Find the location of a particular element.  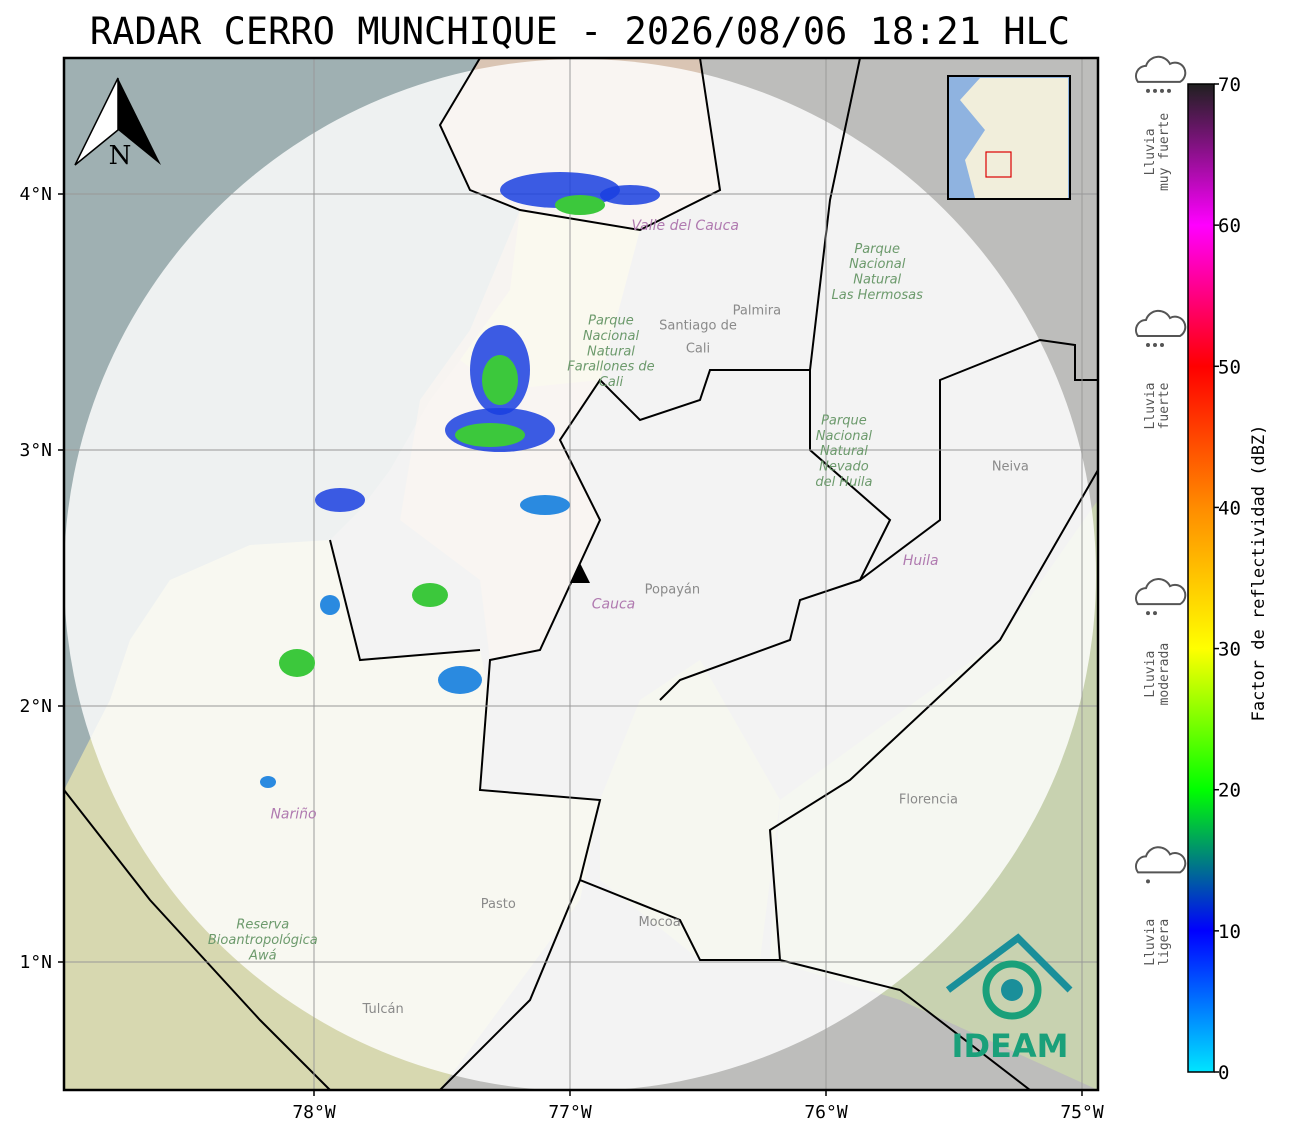

place-label: Huila is located at coordinates (921, 561).